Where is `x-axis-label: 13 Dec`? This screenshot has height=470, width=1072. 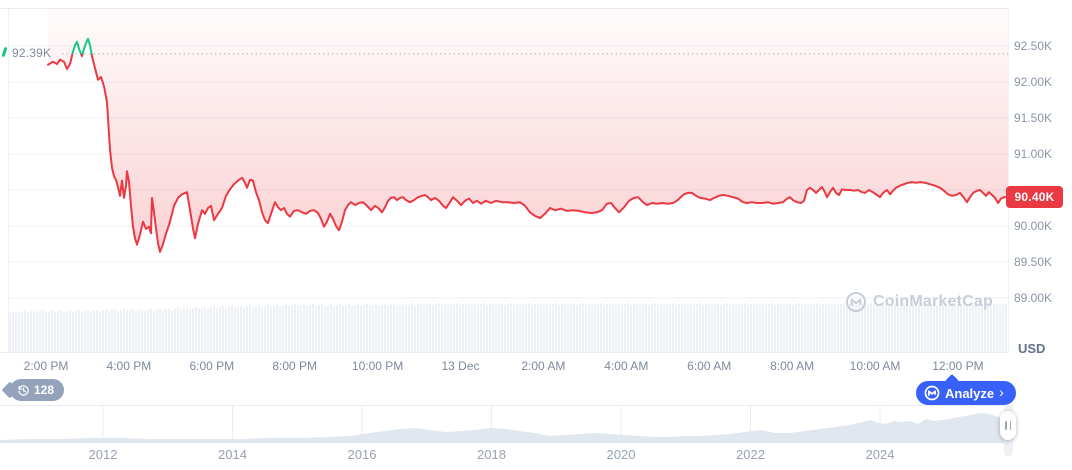 x-axis-label: 13 Dec is located at coordinates (460, 366).